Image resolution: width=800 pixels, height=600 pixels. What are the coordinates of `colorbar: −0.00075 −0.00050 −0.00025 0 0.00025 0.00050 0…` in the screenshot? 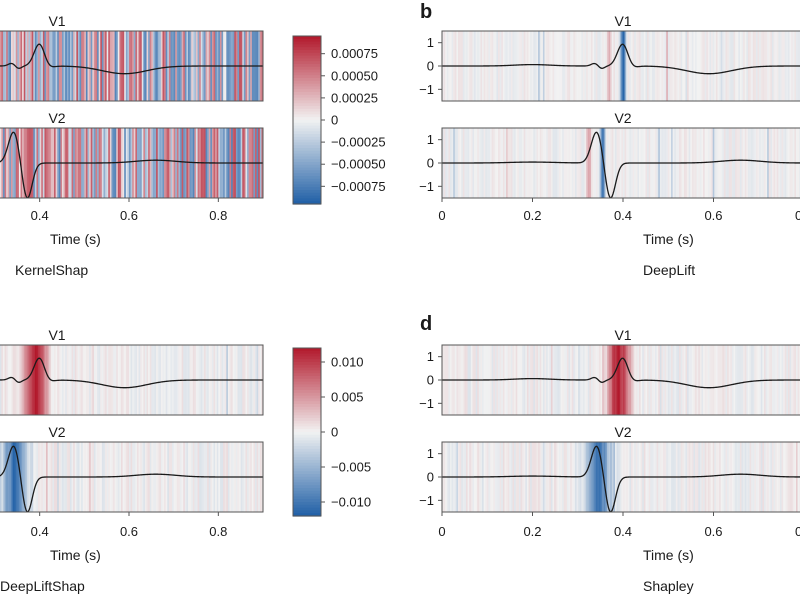 It's located at (339, 120).